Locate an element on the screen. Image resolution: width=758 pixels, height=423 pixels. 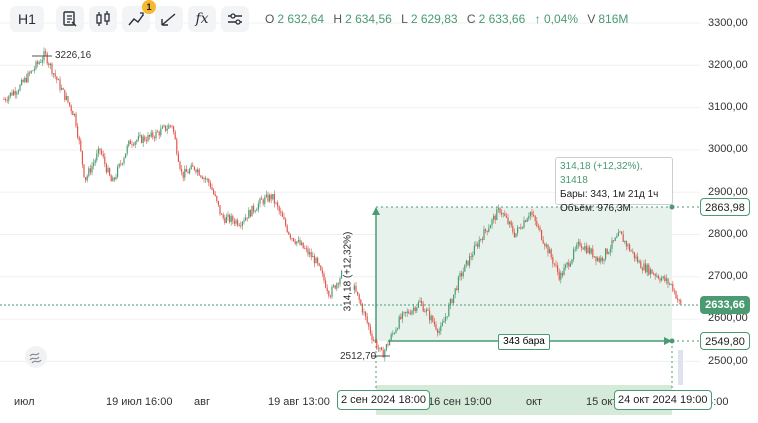
x-tick: 19 июл 16:00 is located at coordinates (139, 402).